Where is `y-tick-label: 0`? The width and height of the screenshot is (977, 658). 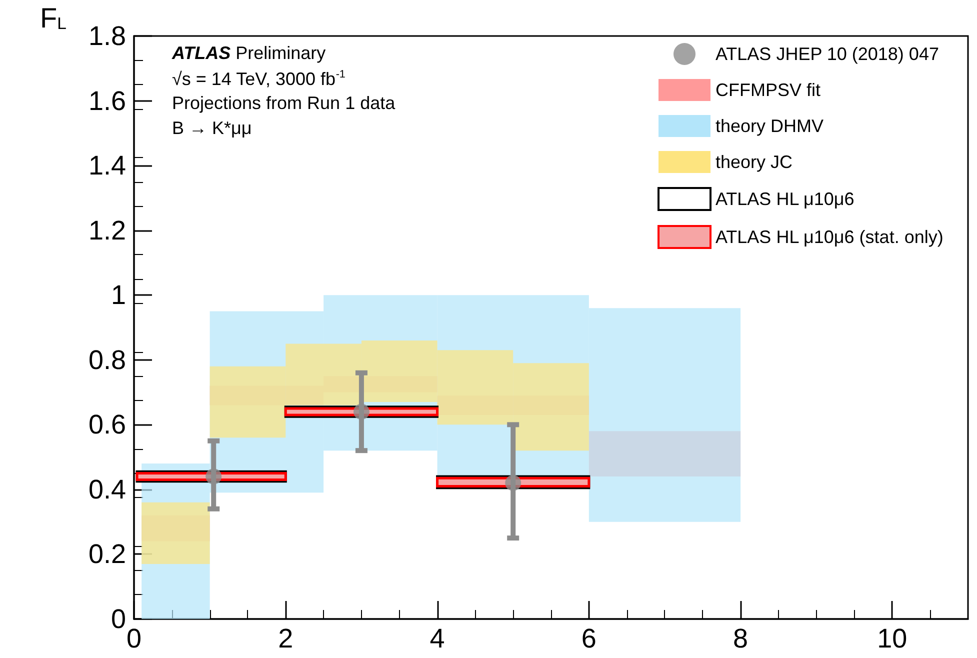
y-tick-label: 0 is located at coordinates (118, 619).